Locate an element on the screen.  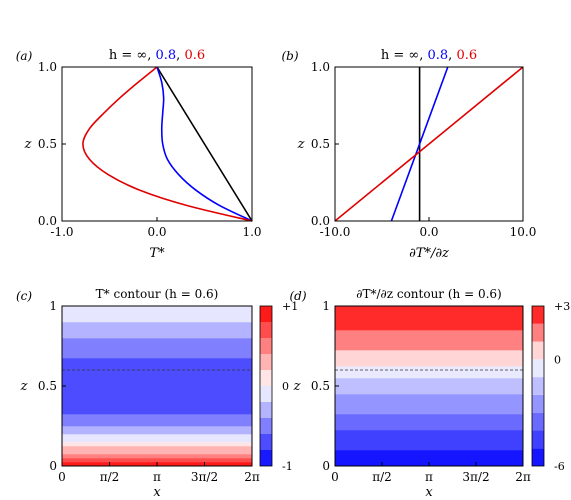
colorbar-label: +1 is located at coordinates (290, 306).